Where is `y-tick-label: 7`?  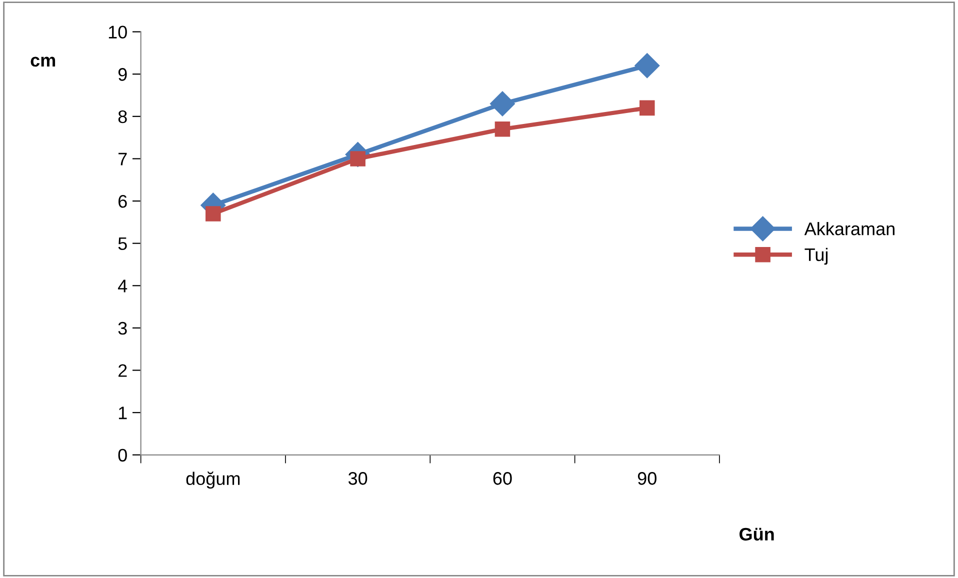
y-tick-label: 7 is located at coordinates (122, 159).